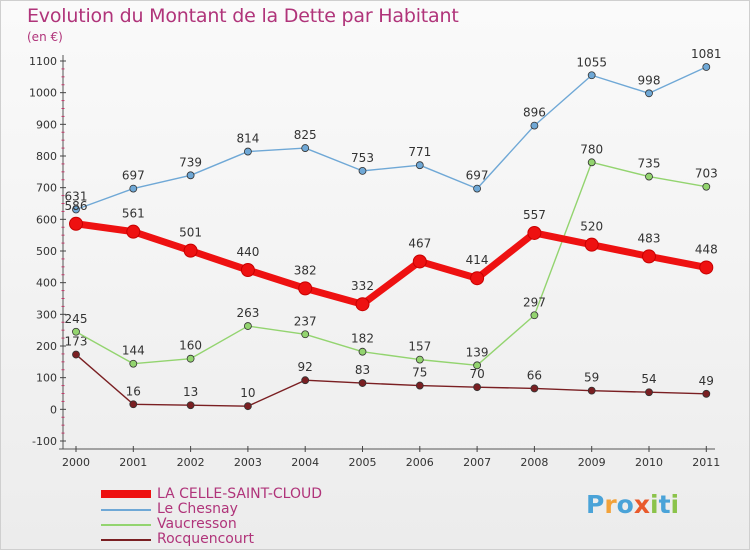 The height and width of the screenshot is (551, 750). I want to click on data-label-vaucresson: 182, so click(362, 339).